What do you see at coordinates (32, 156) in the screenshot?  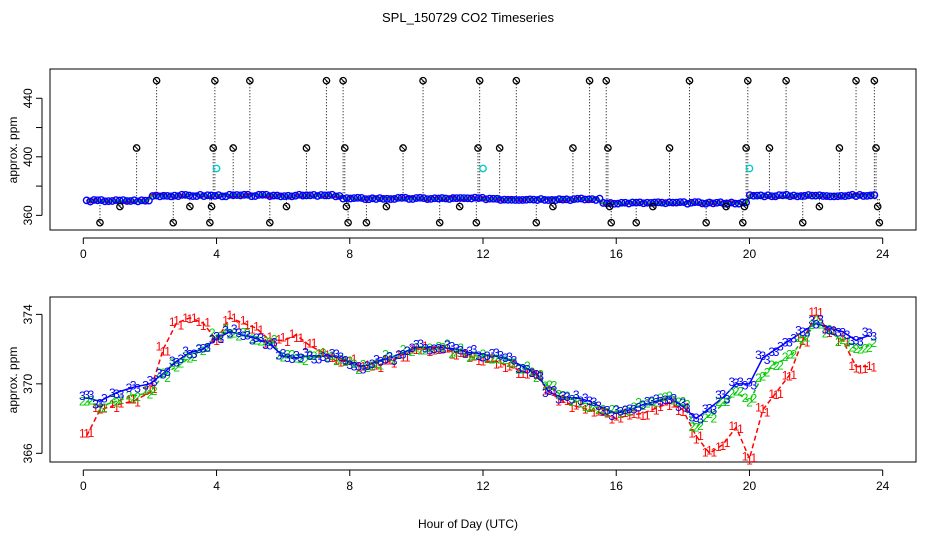 I see `top-panel-y-axis: 360 400 440` at bounding box center [32, 156].